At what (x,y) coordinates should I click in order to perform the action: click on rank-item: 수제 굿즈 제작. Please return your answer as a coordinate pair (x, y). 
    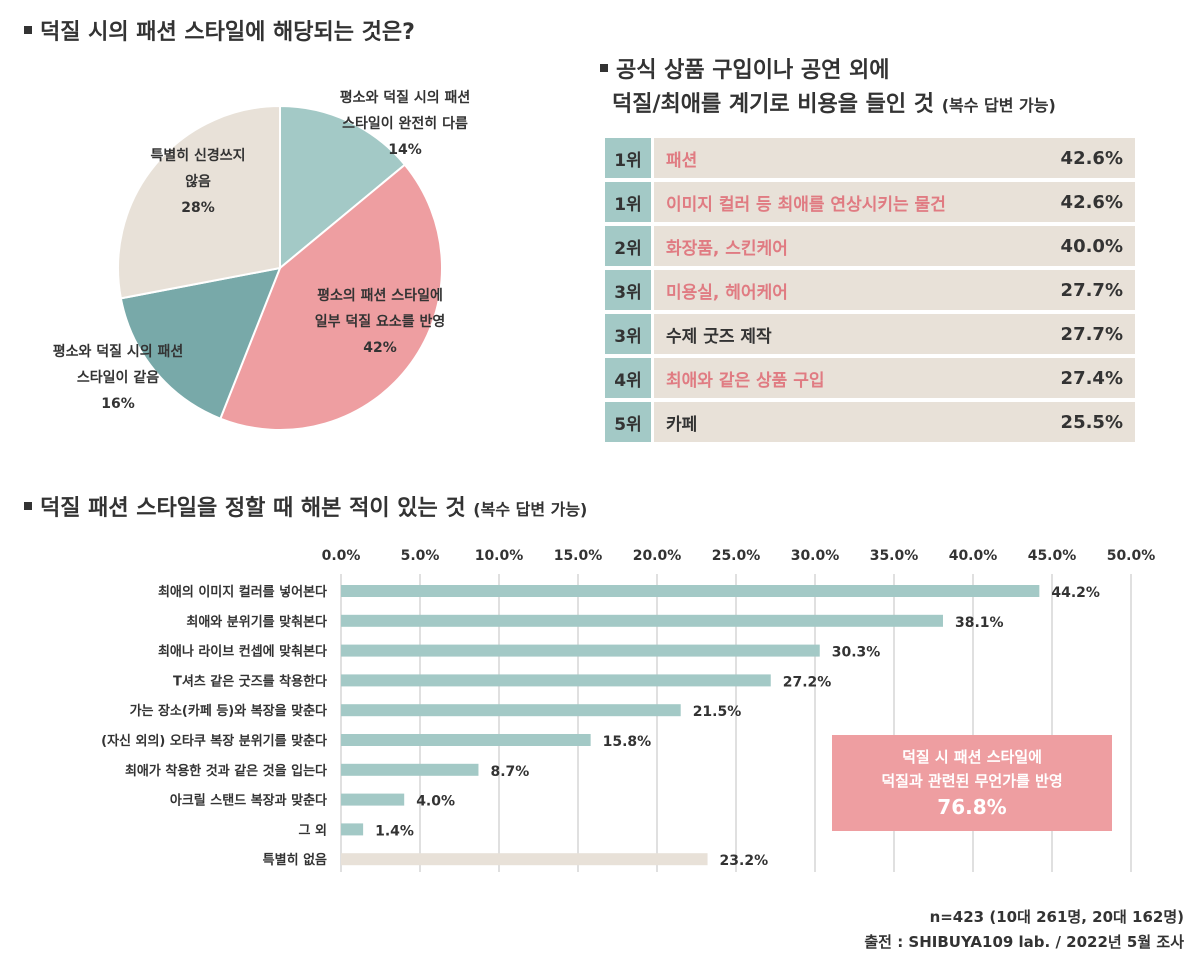
    Looking at the image, I should click on (837, 334).